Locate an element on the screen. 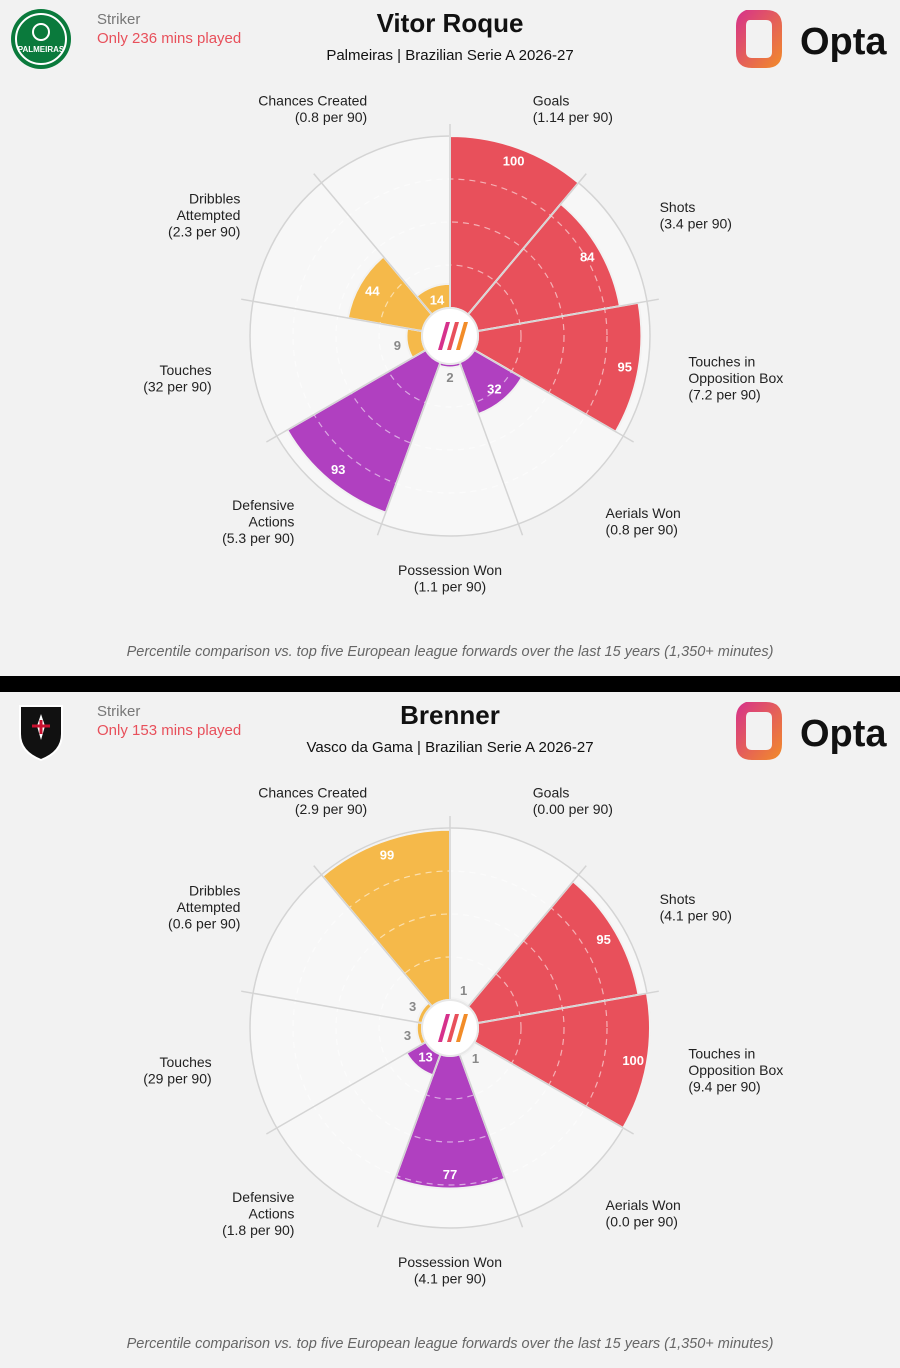 The image size is (900, 1368). category-per90: (2.9 per 90) is located at coordinates (331, 809).